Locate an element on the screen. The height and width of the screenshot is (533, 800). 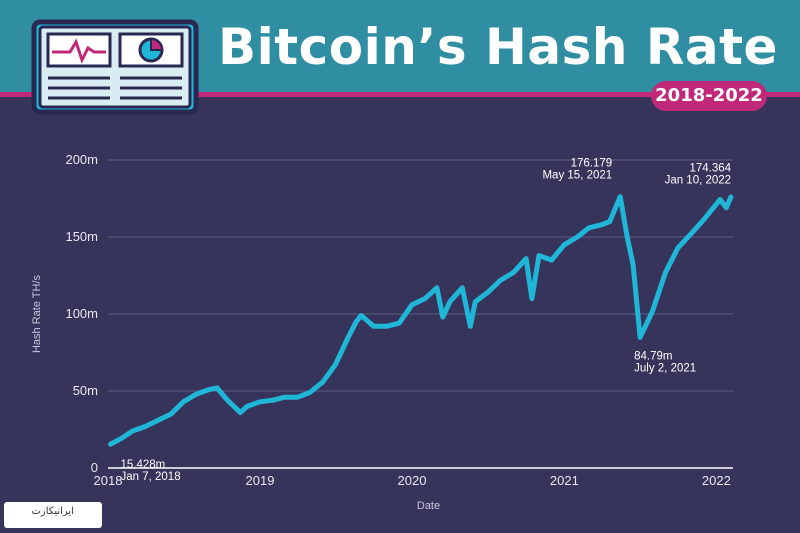
y-axis-label: Hash Rate TH/s is located at coordinates (37, 313).